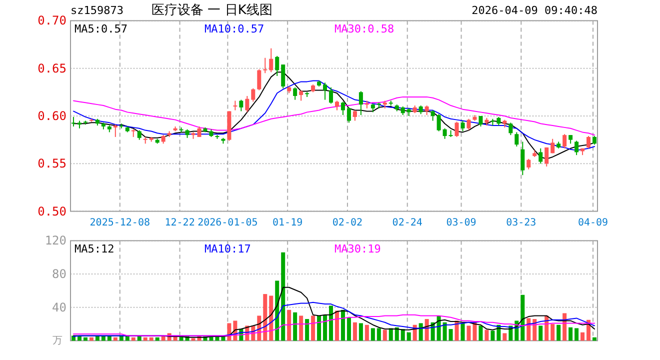  I want to click on text: MA10:0.57, so click(234, 29).